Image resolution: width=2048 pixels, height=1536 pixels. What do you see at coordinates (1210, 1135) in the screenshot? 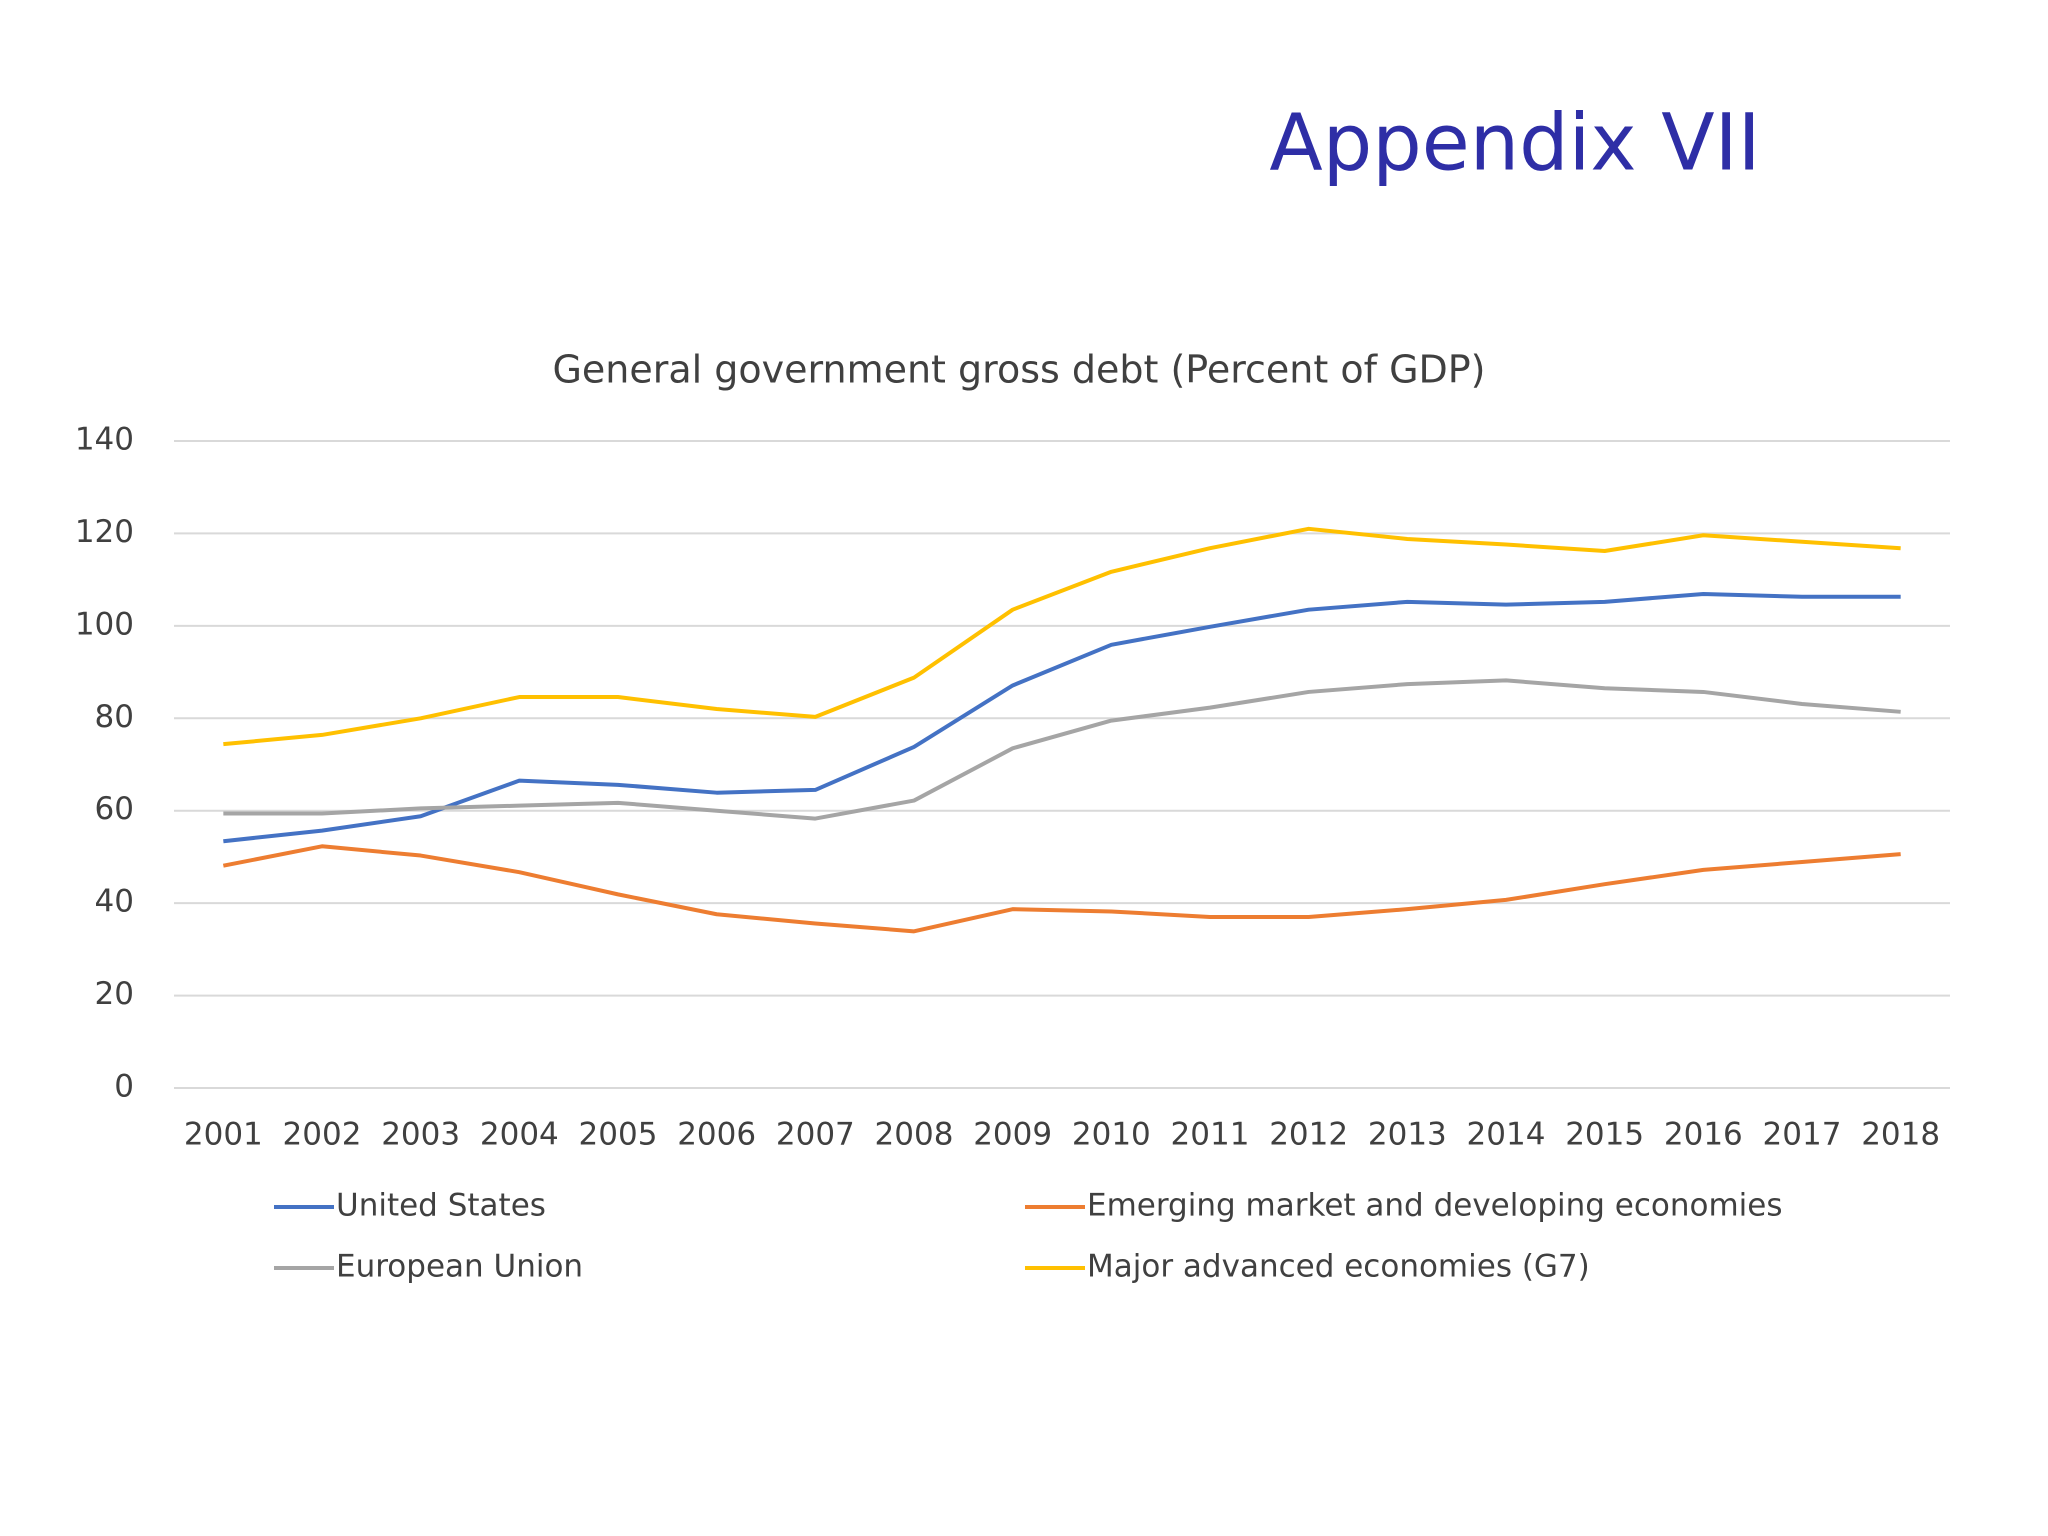
I see `x-tick-label: 2011` at bounding box center [1210, 1135].